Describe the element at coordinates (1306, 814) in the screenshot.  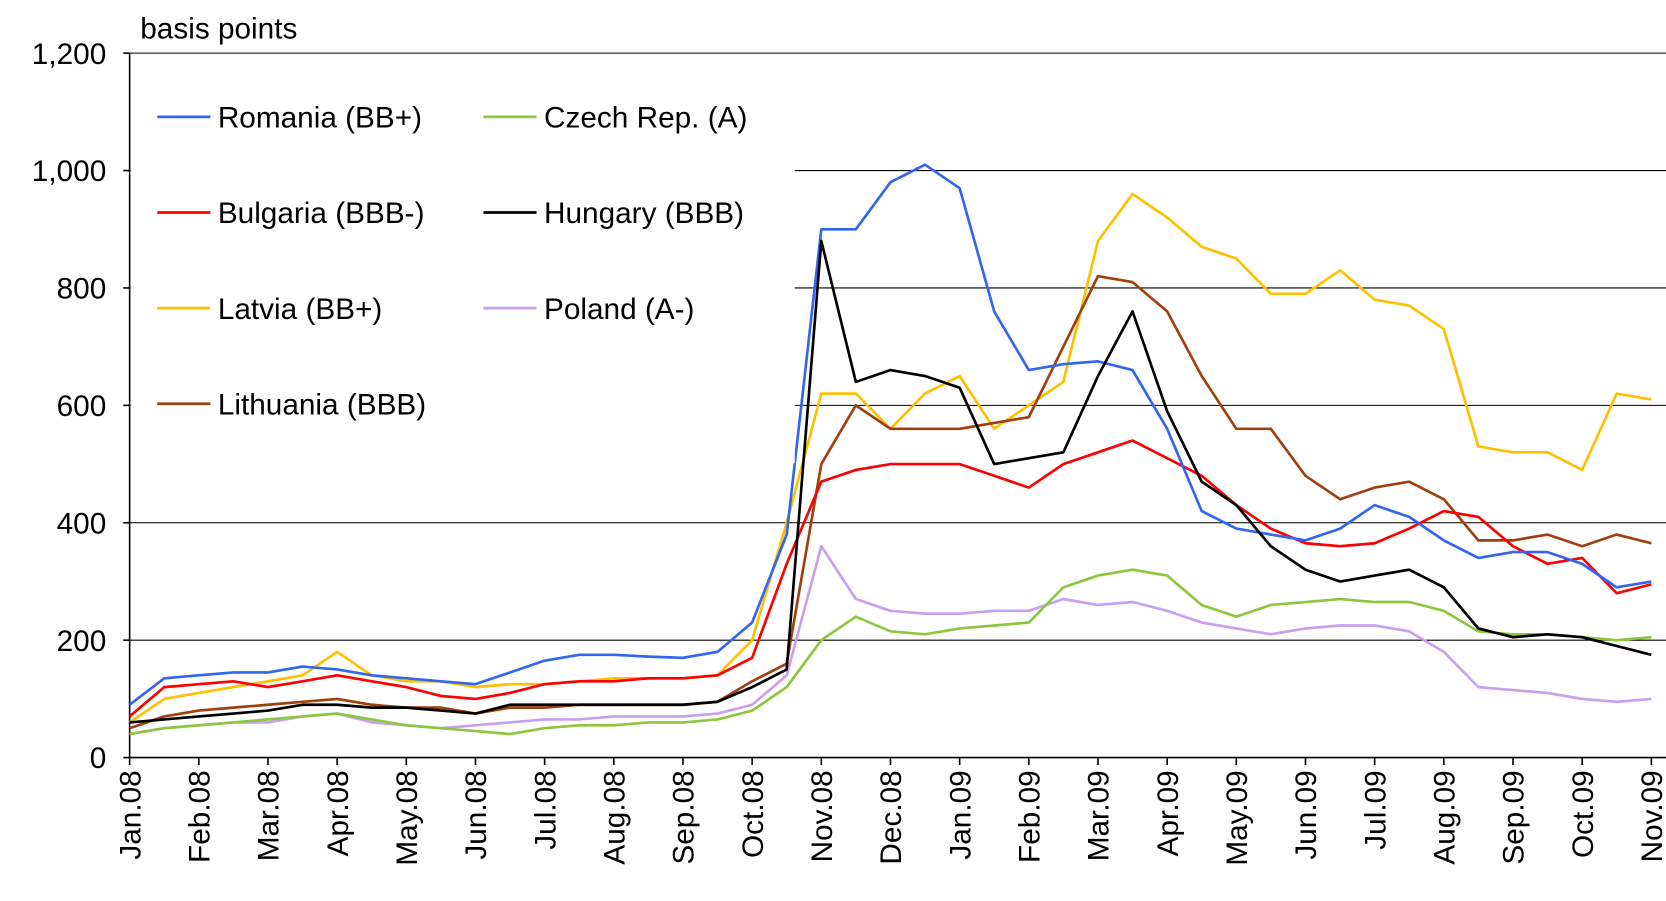
I see `x-tick-label: Jun.09` at that location.